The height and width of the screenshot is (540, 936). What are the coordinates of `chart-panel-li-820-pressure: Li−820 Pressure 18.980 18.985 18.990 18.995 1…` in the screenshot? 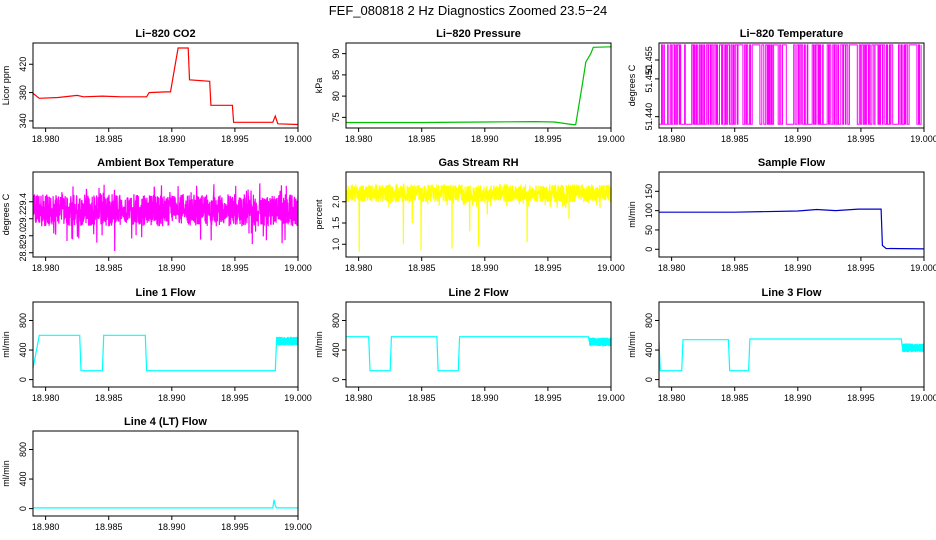 It's located at (469, 86).